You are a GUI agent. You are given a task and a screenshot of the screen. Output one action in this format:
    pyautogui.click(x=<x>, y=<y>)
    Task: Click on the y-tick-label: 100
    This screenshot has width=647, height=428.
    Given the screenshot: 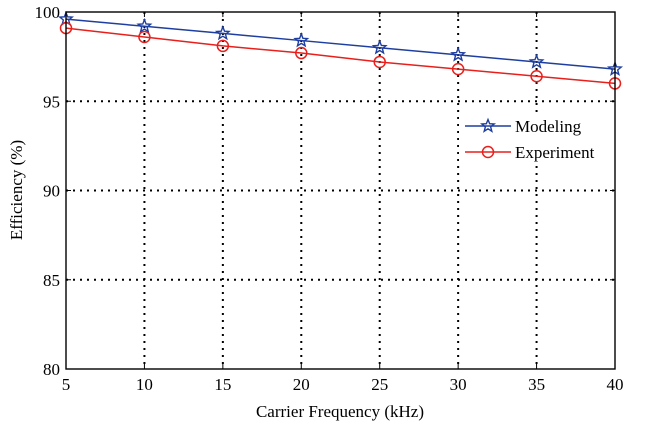 What is the action you would take?
    pyautogui.click(x=48, y=12)
    